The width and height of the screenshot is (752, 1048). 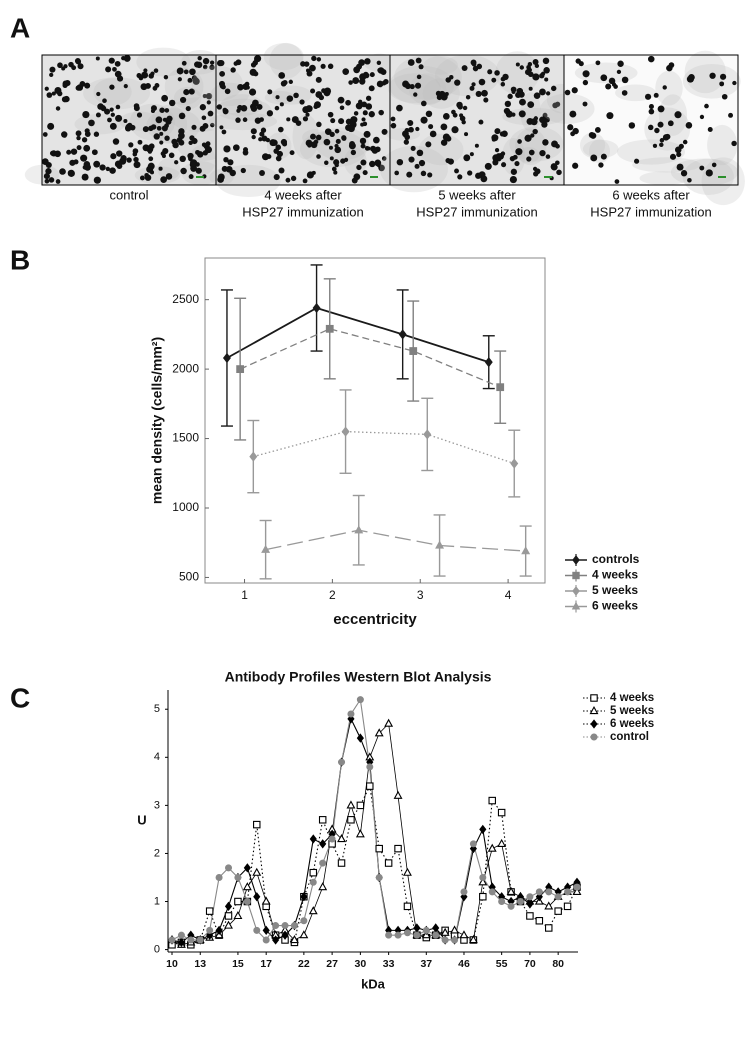 I want to click on x-axis-label: eccentricity, so click(x=375, y=619).